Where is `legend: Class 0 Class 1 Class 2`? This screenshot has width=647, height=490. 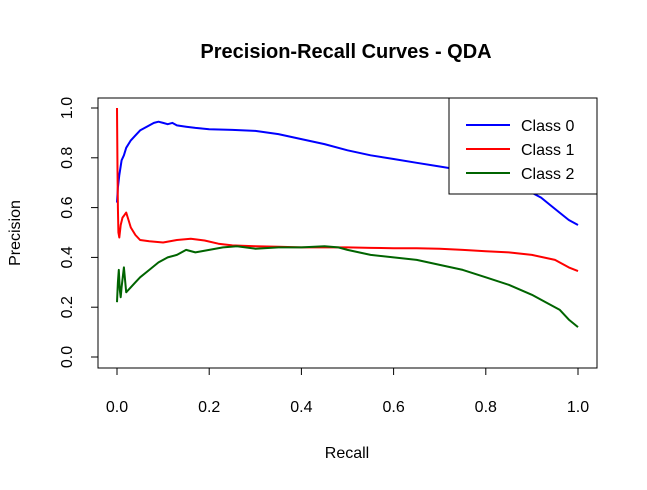
legend: Class 0 Class 1 Class 2 is located at coordinates (523, 146).